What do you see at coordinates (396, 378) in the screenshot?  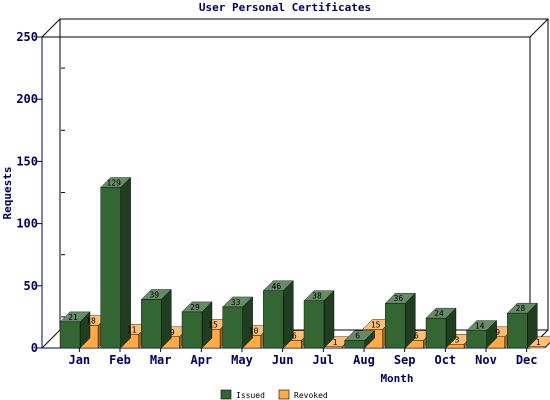 I see `x-axis-title: Month` at bounding box center [396, 378].